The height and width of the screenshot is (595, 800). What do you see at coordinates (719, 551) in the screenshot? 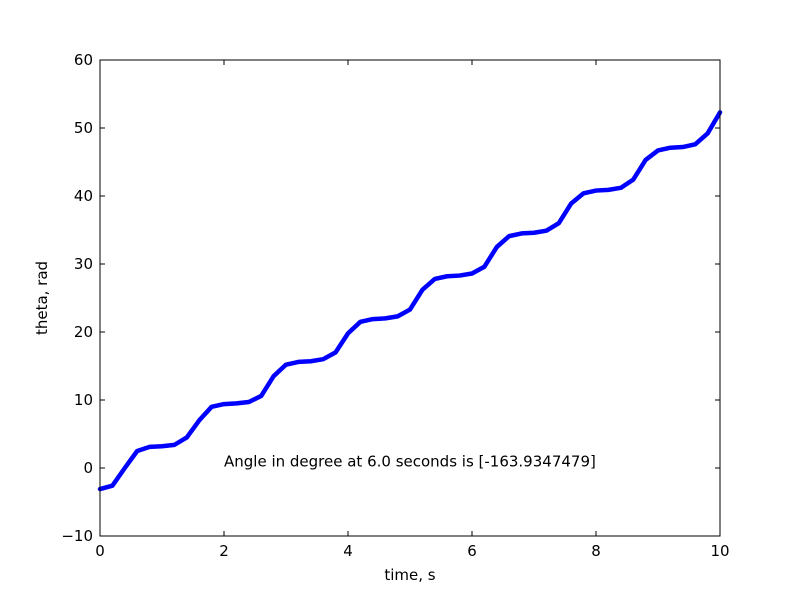
I see `x-tick-label: 10` at bounding box center [719, 551].